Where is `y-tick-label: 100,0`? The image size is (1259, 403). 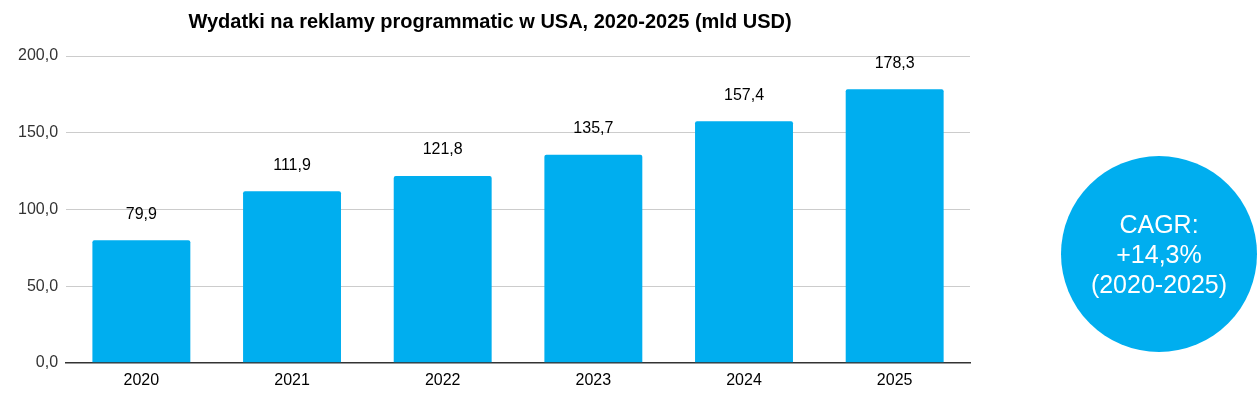 y-tick-label: 100,0 is located at coordinates (38, 208).